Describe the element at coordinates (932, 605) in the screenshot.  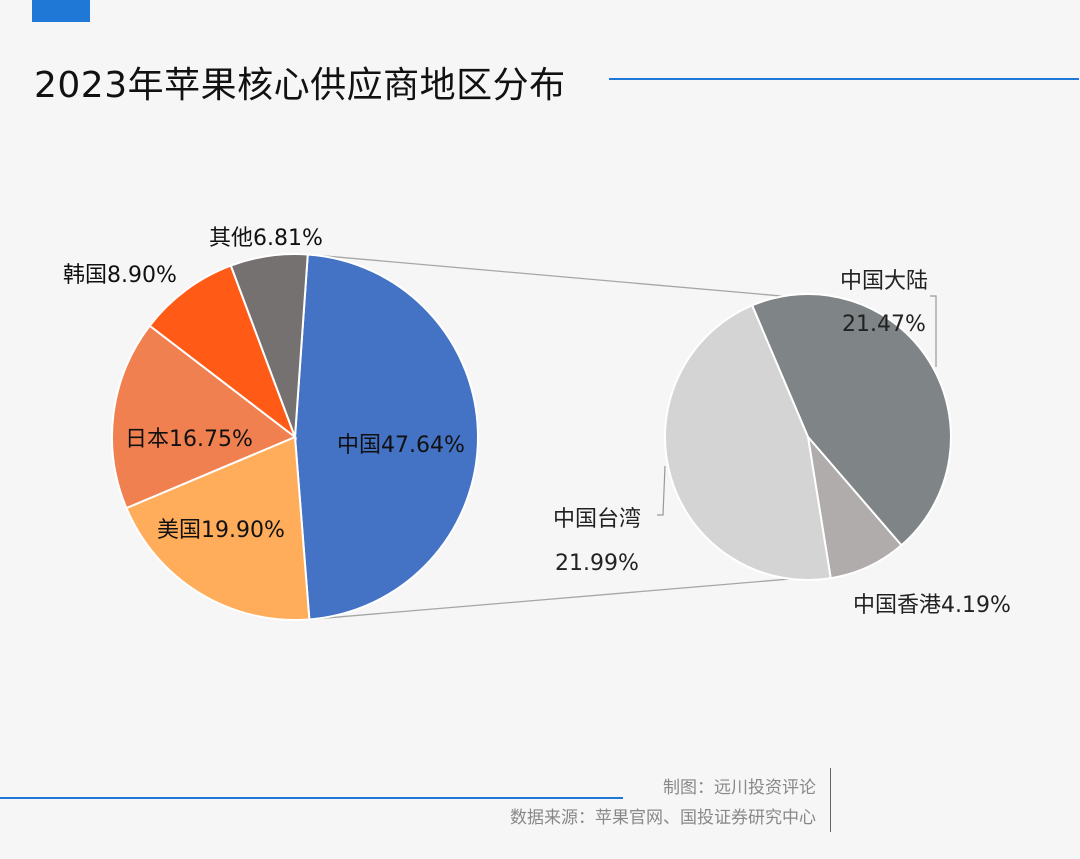
I see `sub-label-hongkong: 中国香港4.19%` at that location.